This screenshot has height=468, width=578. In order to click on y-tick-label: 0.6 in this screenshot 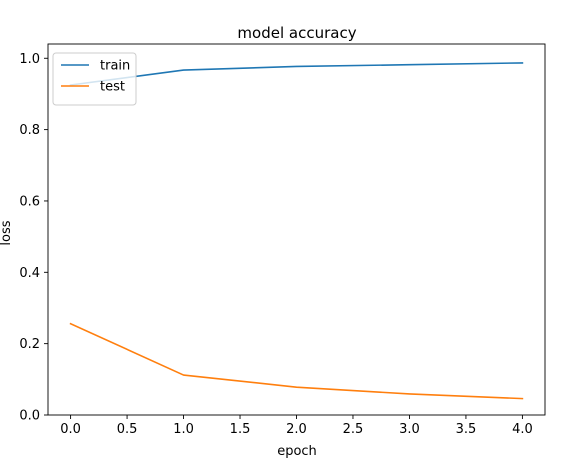, I will do `click(29, 201)`.